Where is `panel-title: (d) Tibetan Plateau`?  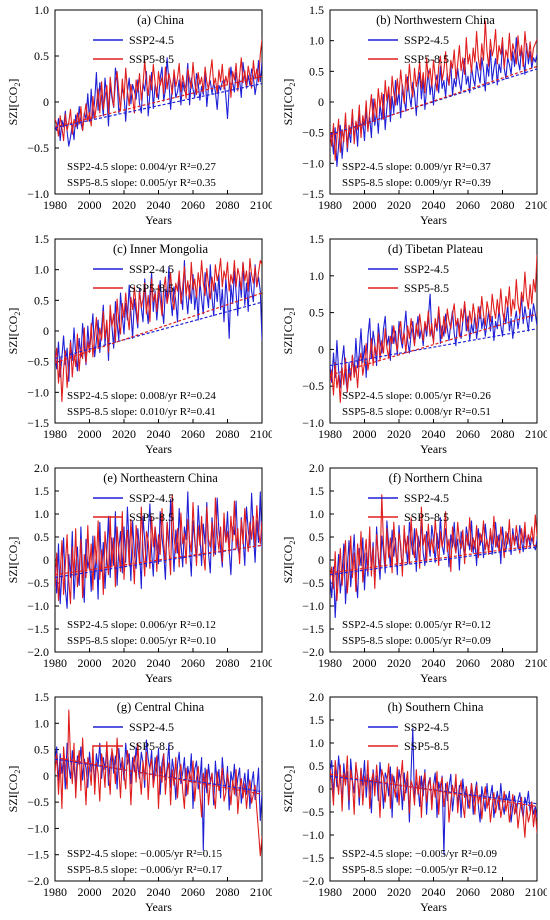 panel-title: (d) Tibetan Plateau is located at coordinates (436, 249).